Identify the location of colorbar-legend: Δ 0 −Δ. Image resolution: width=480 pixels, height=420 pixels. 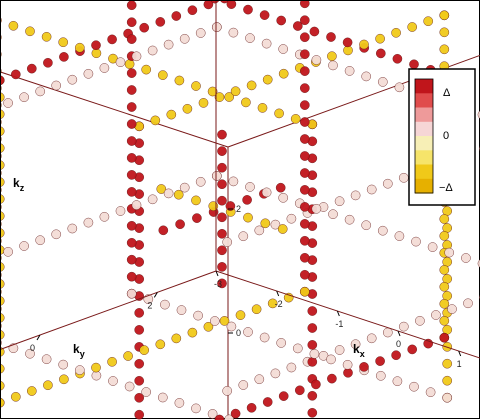
(442, 137).